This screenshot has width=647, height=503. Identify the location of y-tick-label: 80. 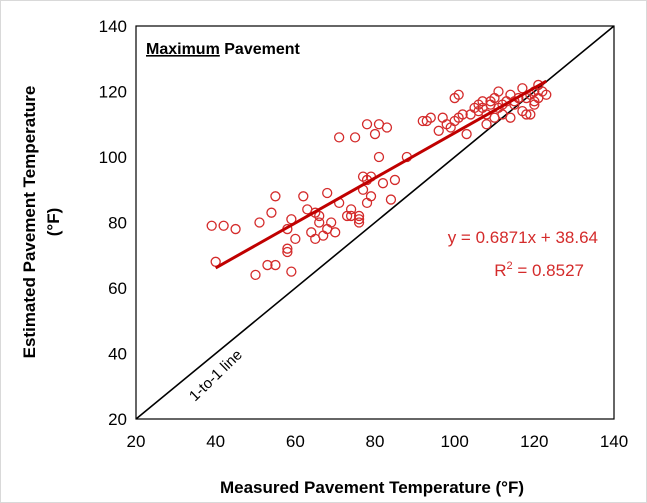
(117, 223).